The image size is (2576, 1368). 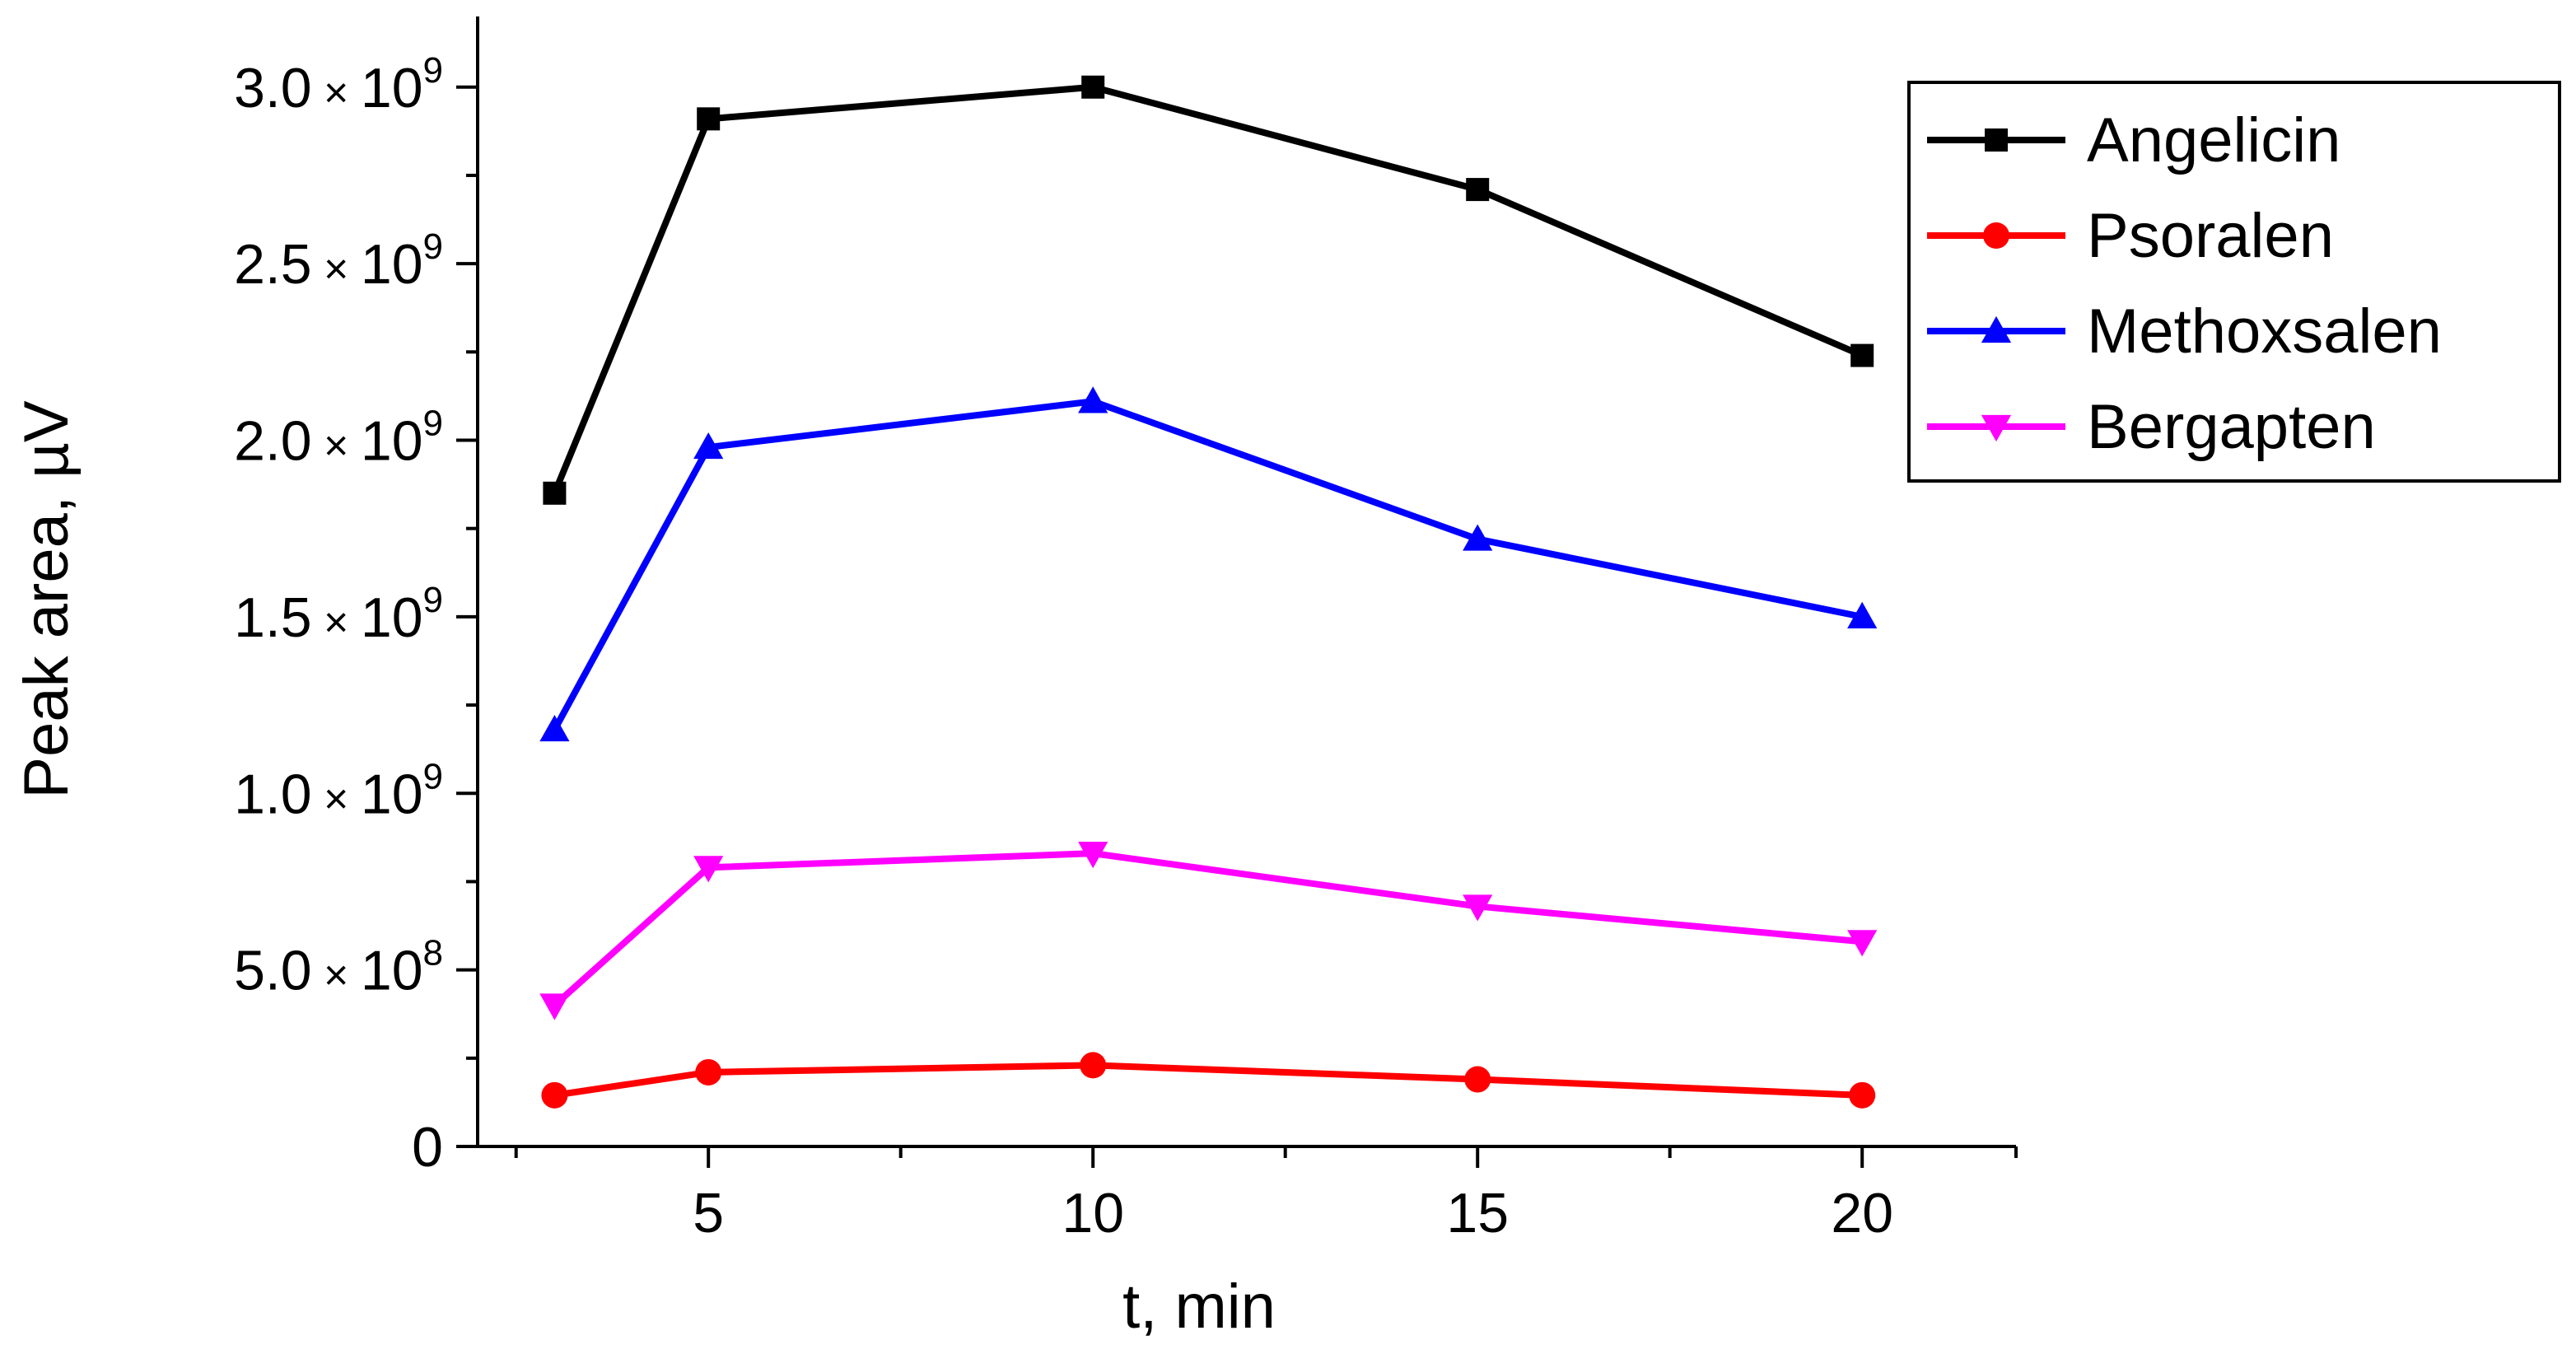 I want to click on y-tick-label: 1.0 × 10⁹, so click(x=338, y=791).